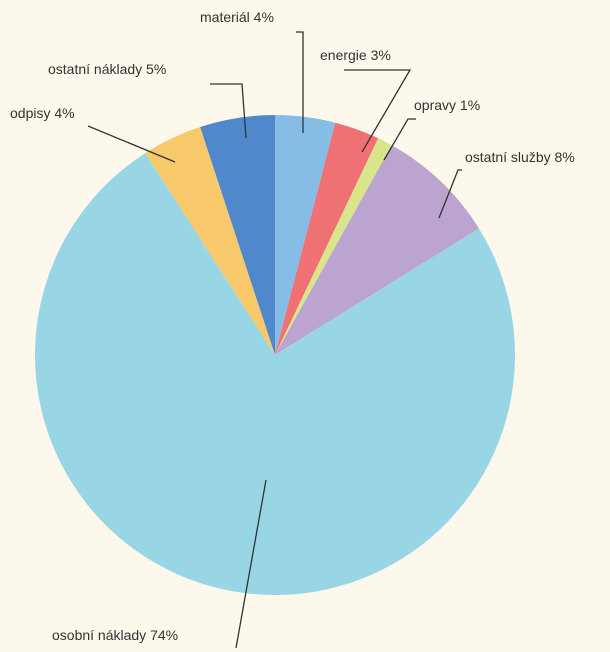  I want to click on pie-slice-odpisy, so click(210, 240).